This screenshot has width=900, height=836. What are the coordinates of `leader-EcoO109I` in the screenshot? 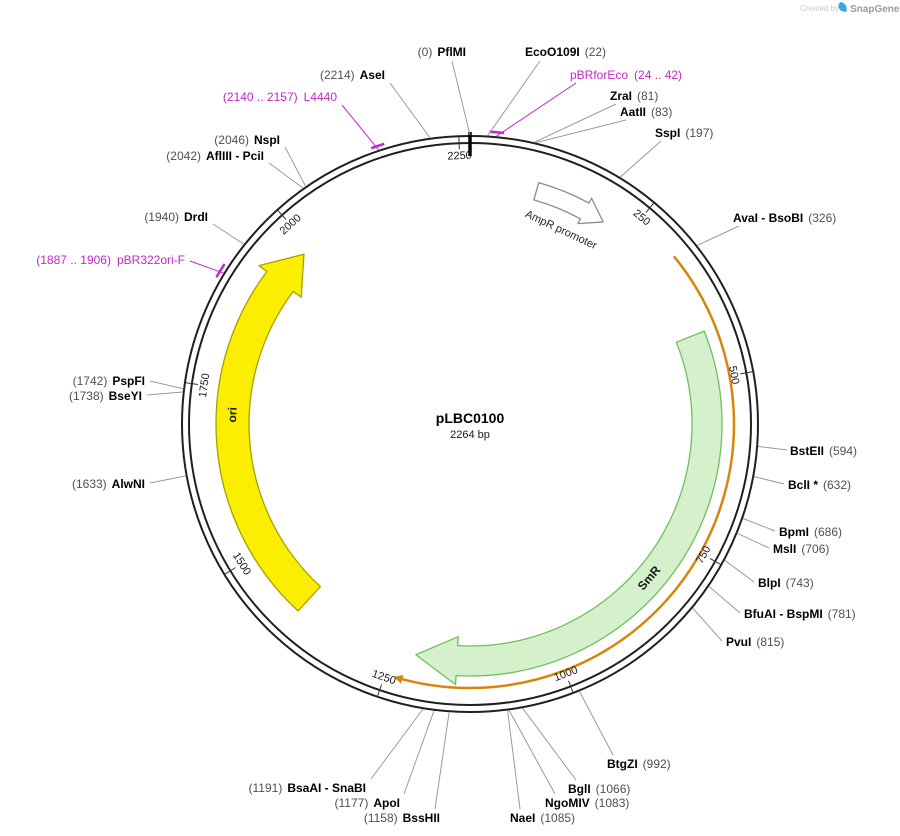 It's located at (514, 98).